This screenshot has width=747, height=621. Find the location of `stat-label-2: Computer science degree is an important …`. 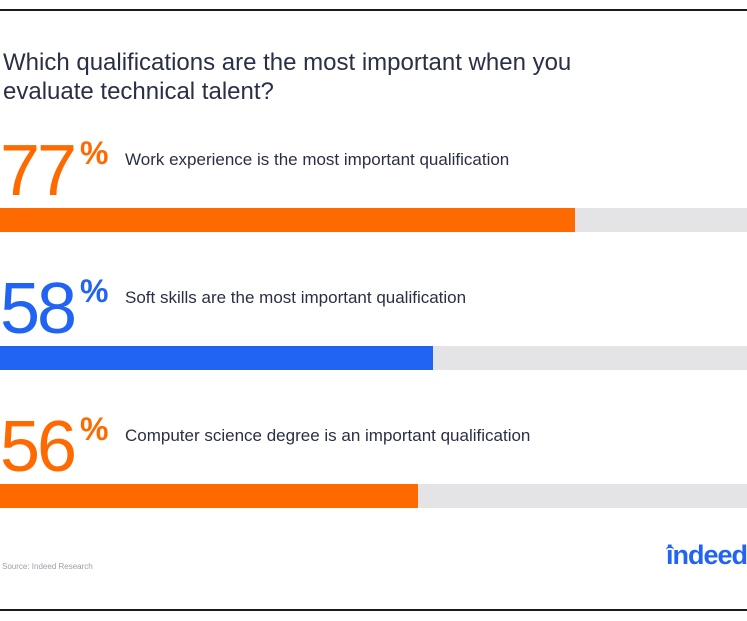

stat-label-2: Computer science degree is an important … is located at coordinates (328, 435).